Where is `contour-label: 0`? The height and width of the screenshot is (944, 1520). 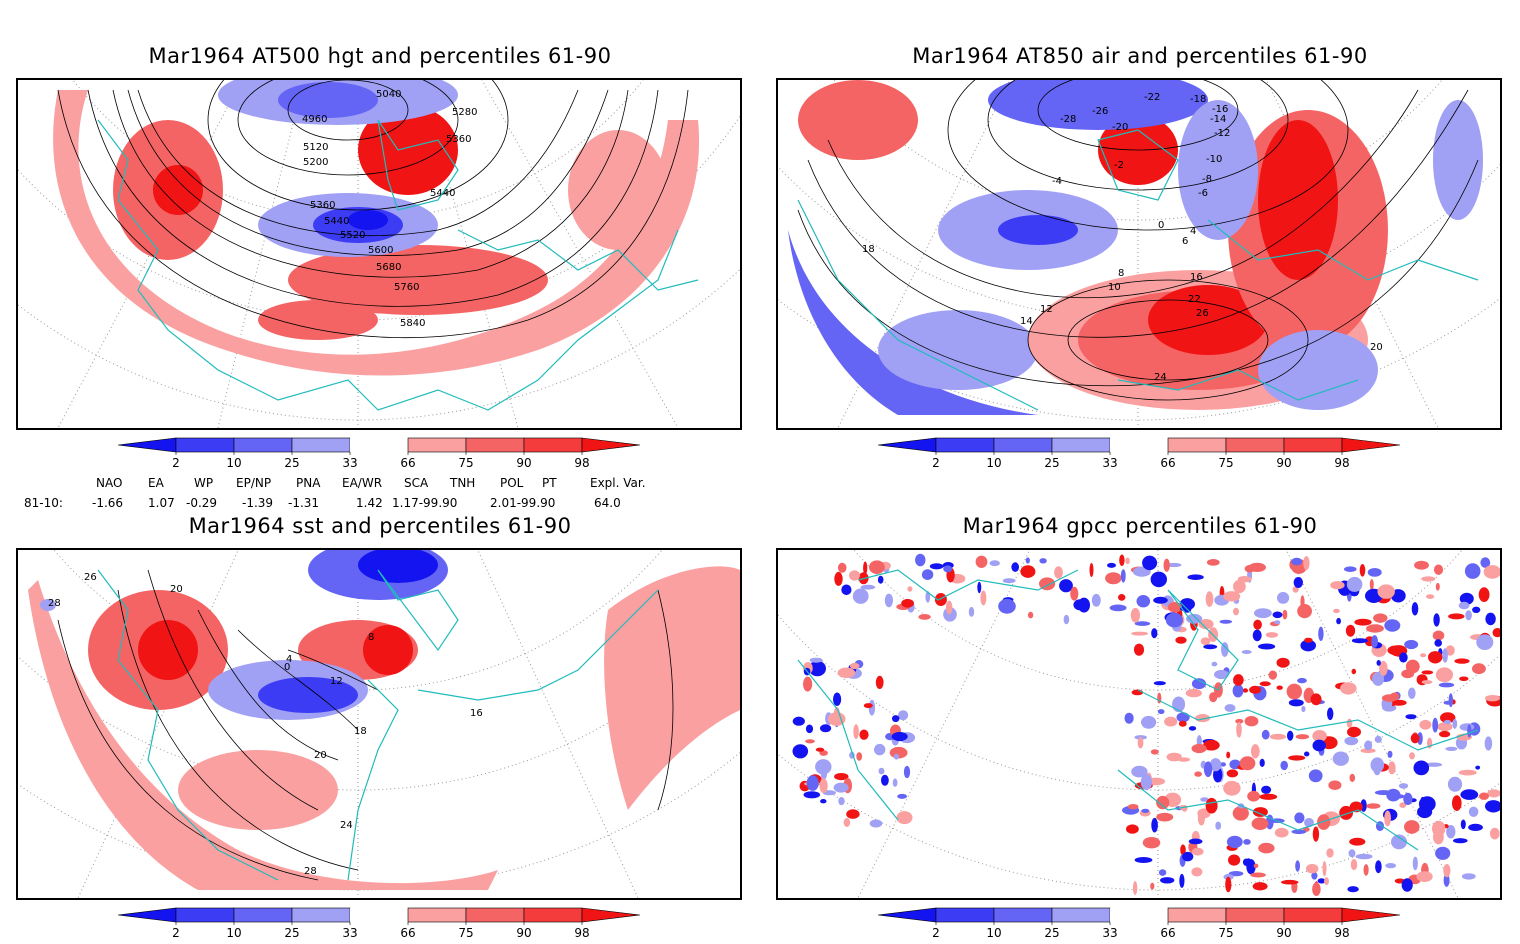
contour-label: 0 is located at coordinates (1161, 225).